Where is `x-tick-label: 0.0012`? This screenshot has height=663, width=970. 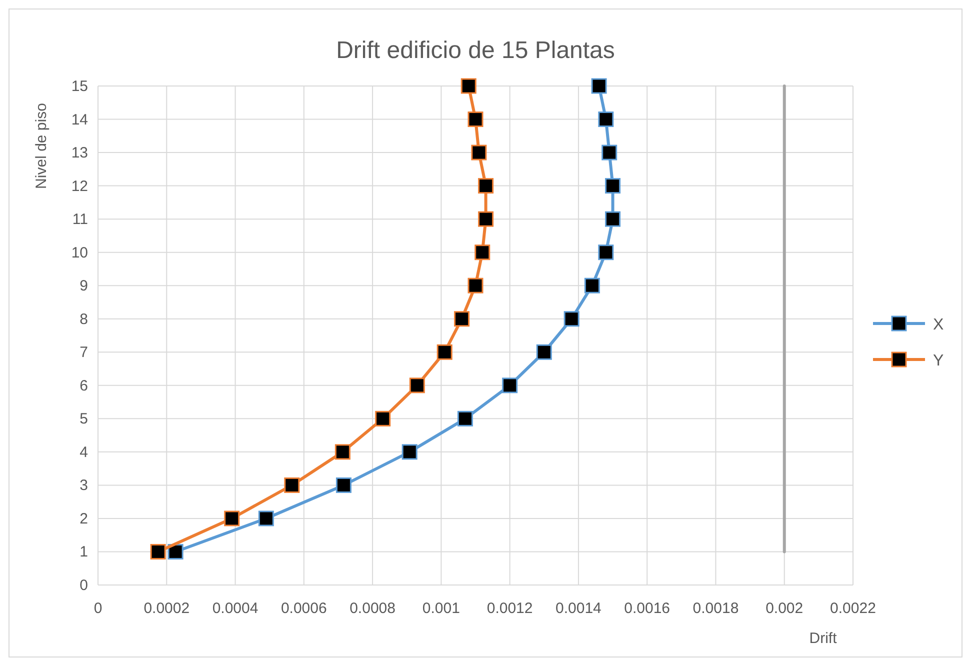
x-tick-label: 0.0012 is located at coordinates (509, 608).